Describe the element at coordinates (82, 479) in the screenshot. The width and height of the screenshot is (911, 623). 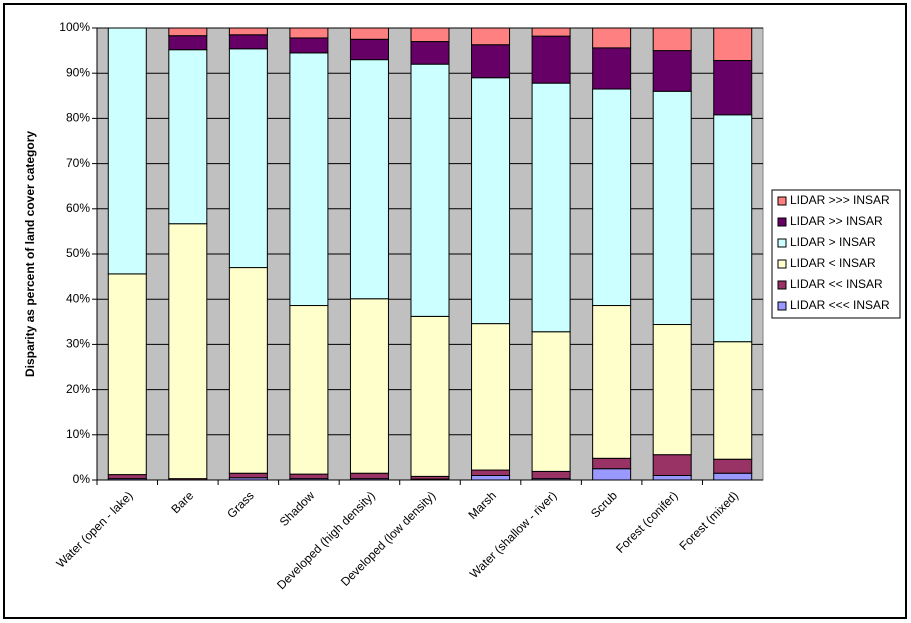
I see `y-tick-label: 0%` at that location.